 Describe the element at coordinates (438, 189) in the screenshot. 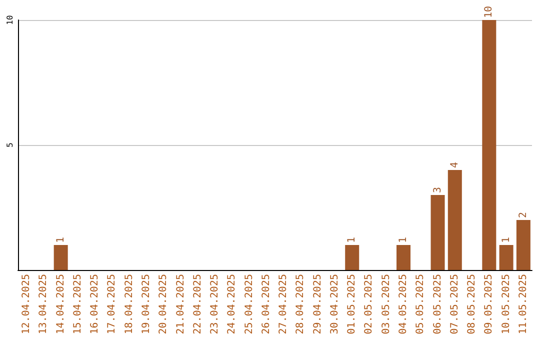

I see `data-label: 3` at that location.